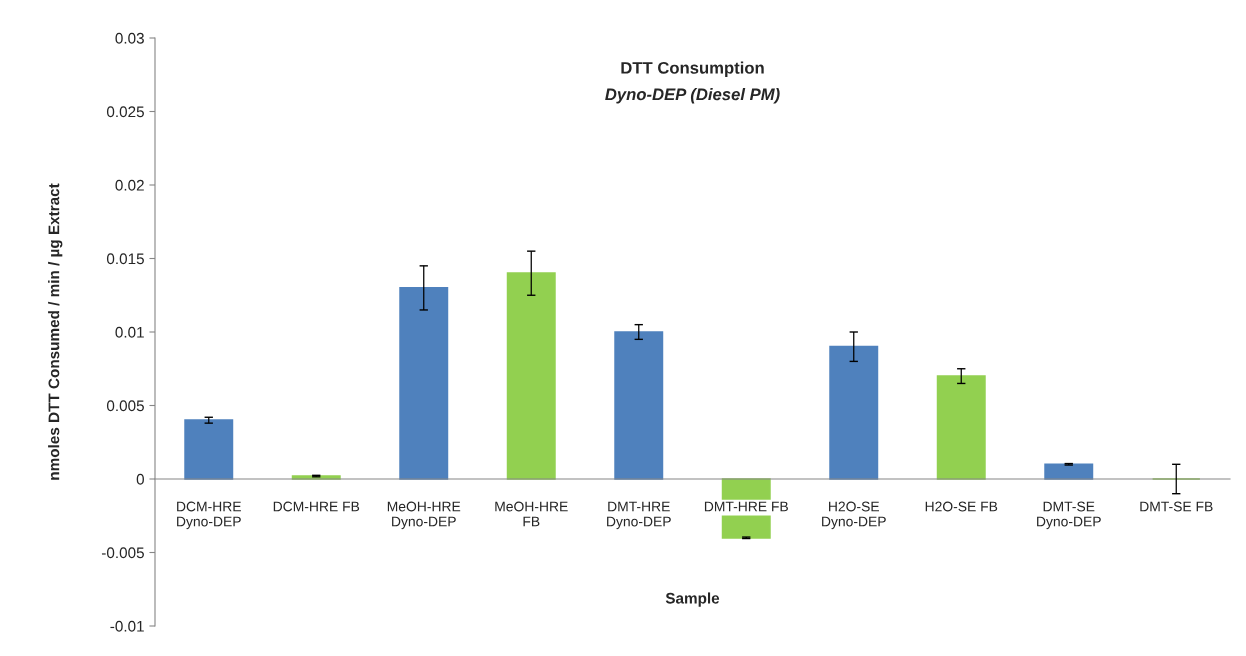 This screenshot has height=656, width=1246. Describe the element at coordinates (55, 331) in the screenshot. I see `y-axis-title: nmoles DTT Consumed / min / µg Extract` at that location.